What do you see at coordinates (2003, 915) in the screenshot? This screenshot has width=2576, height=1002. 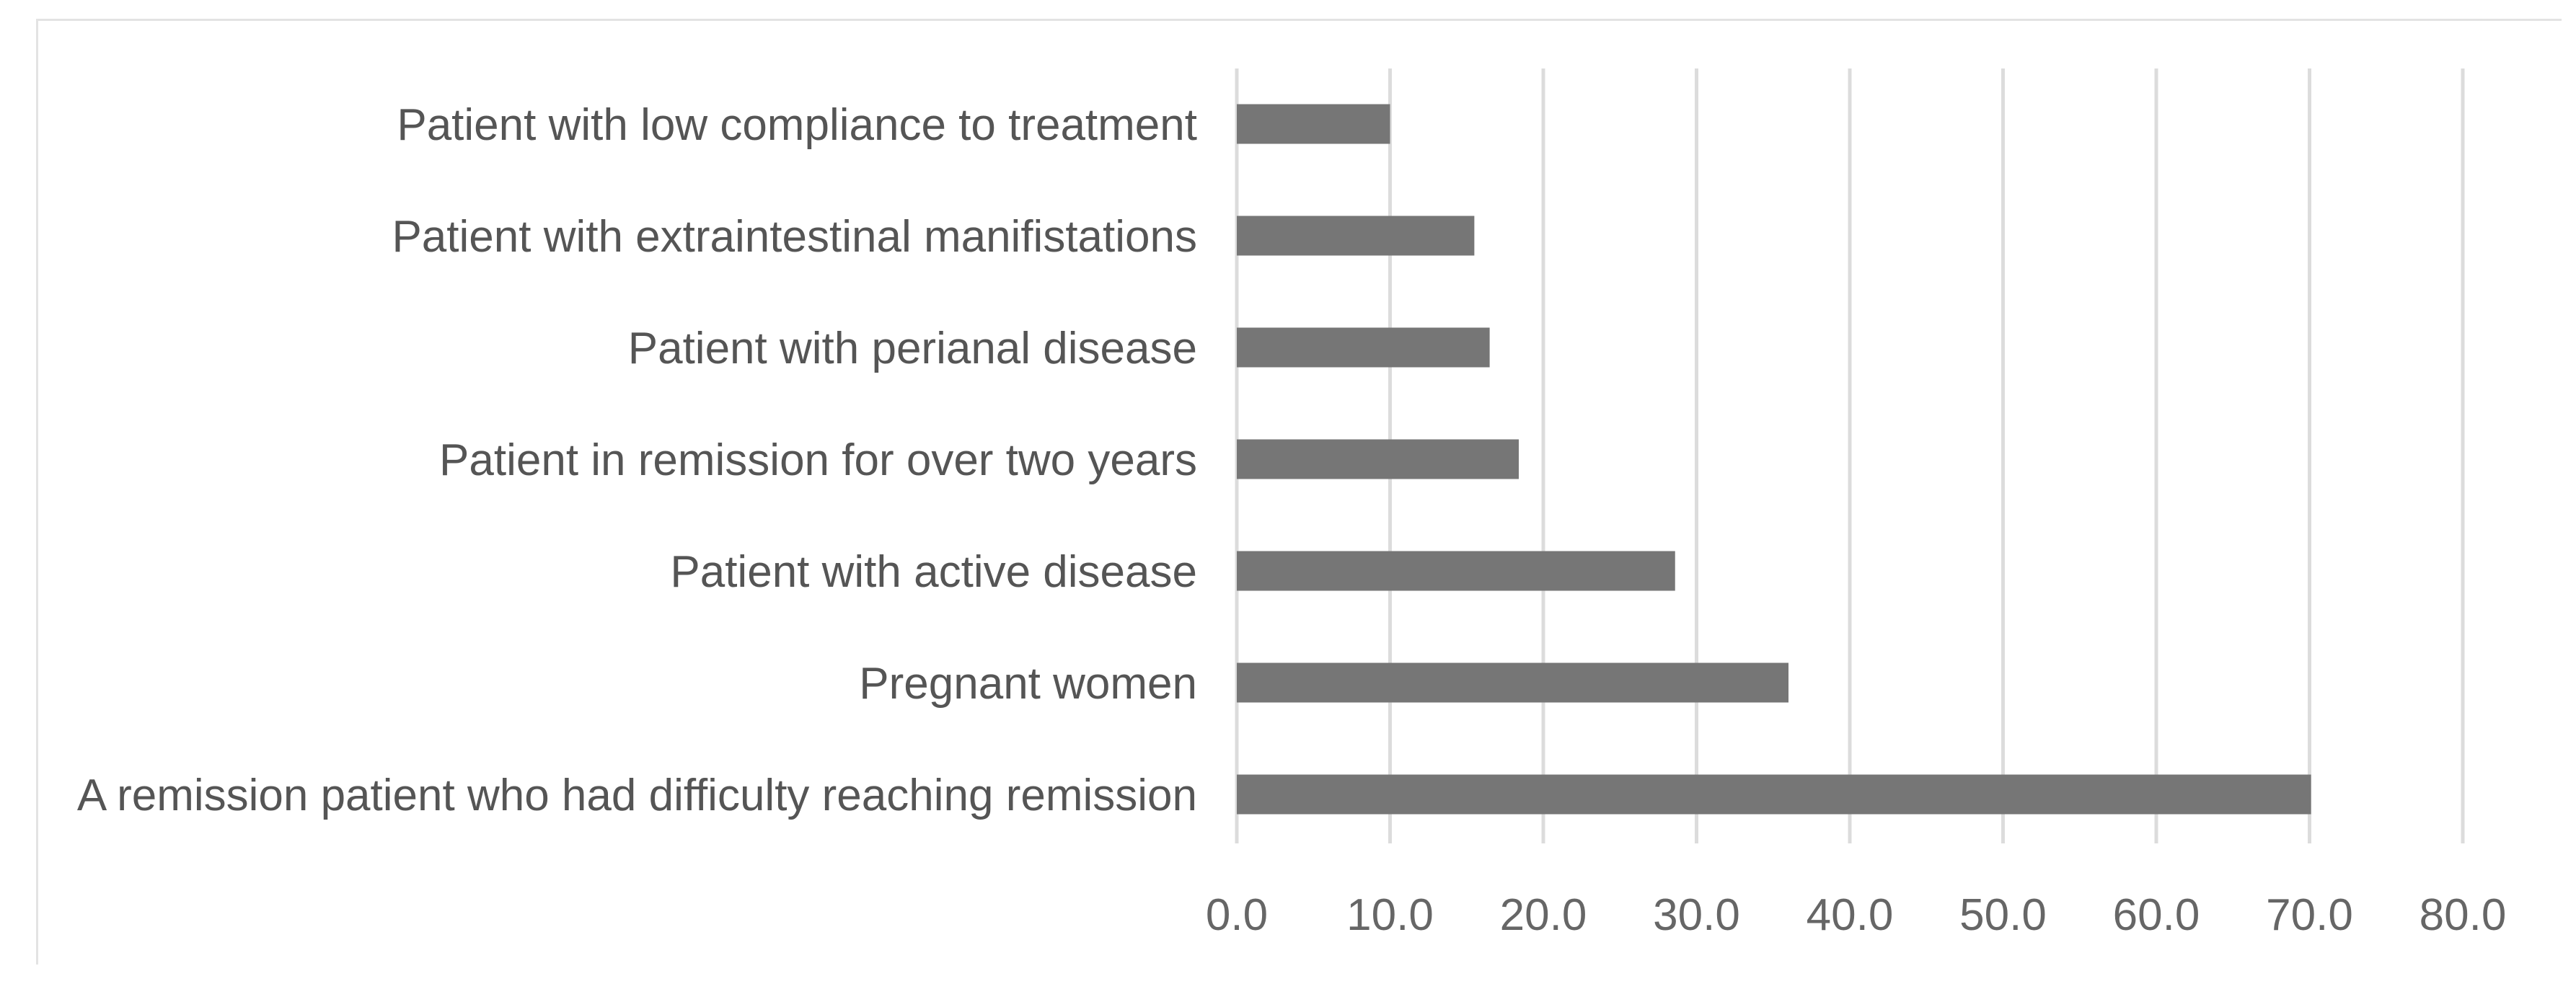 I see `x-tick-label-5: 50.0` at bounding box center [2003, 915].